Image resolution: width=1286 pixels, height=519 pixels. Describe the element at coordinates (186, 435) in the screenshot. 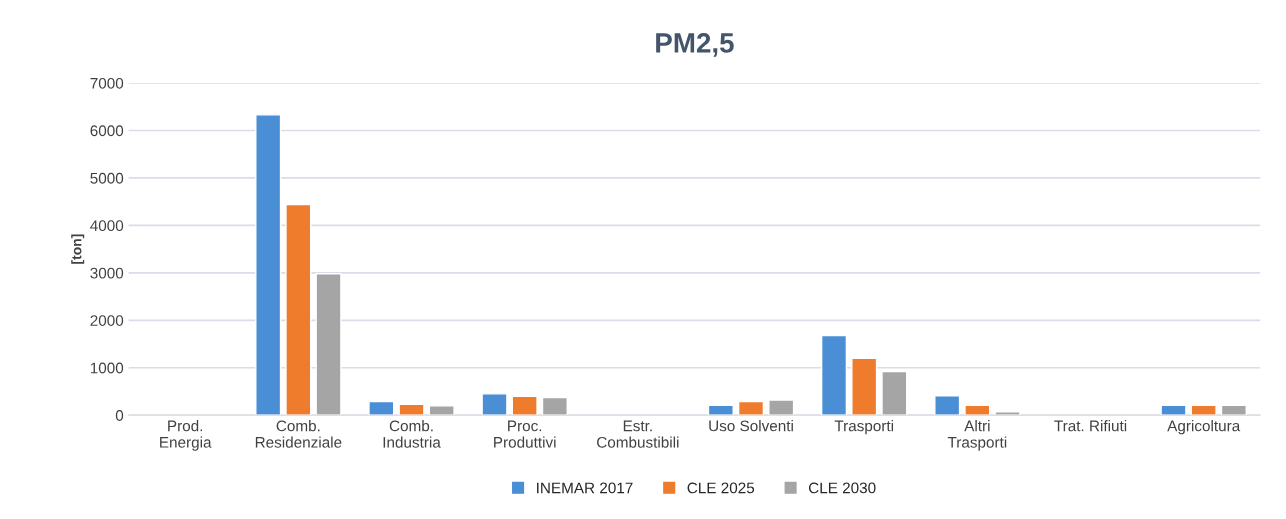

I see `x-tick-label: Prod. Energia` at that location.